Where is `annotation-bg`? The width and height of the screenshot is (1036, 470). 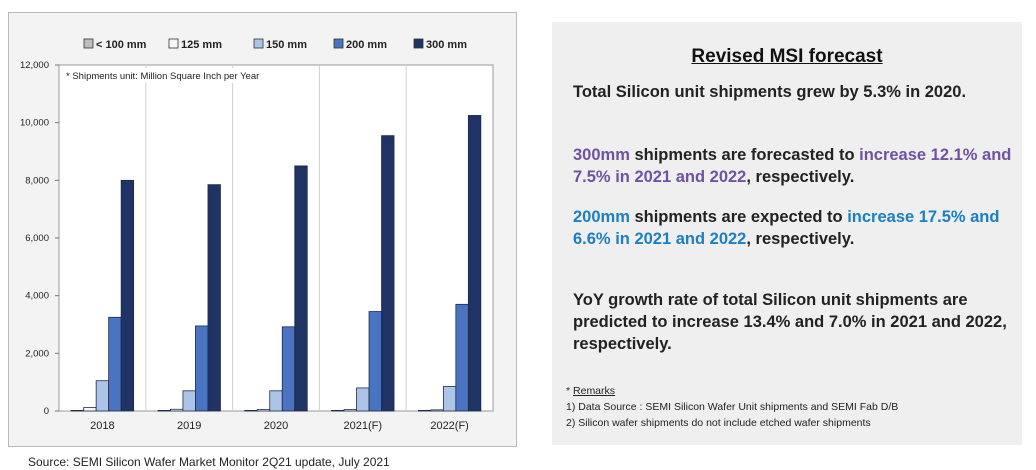 annotation-bg is located at coordinates (187, 75).